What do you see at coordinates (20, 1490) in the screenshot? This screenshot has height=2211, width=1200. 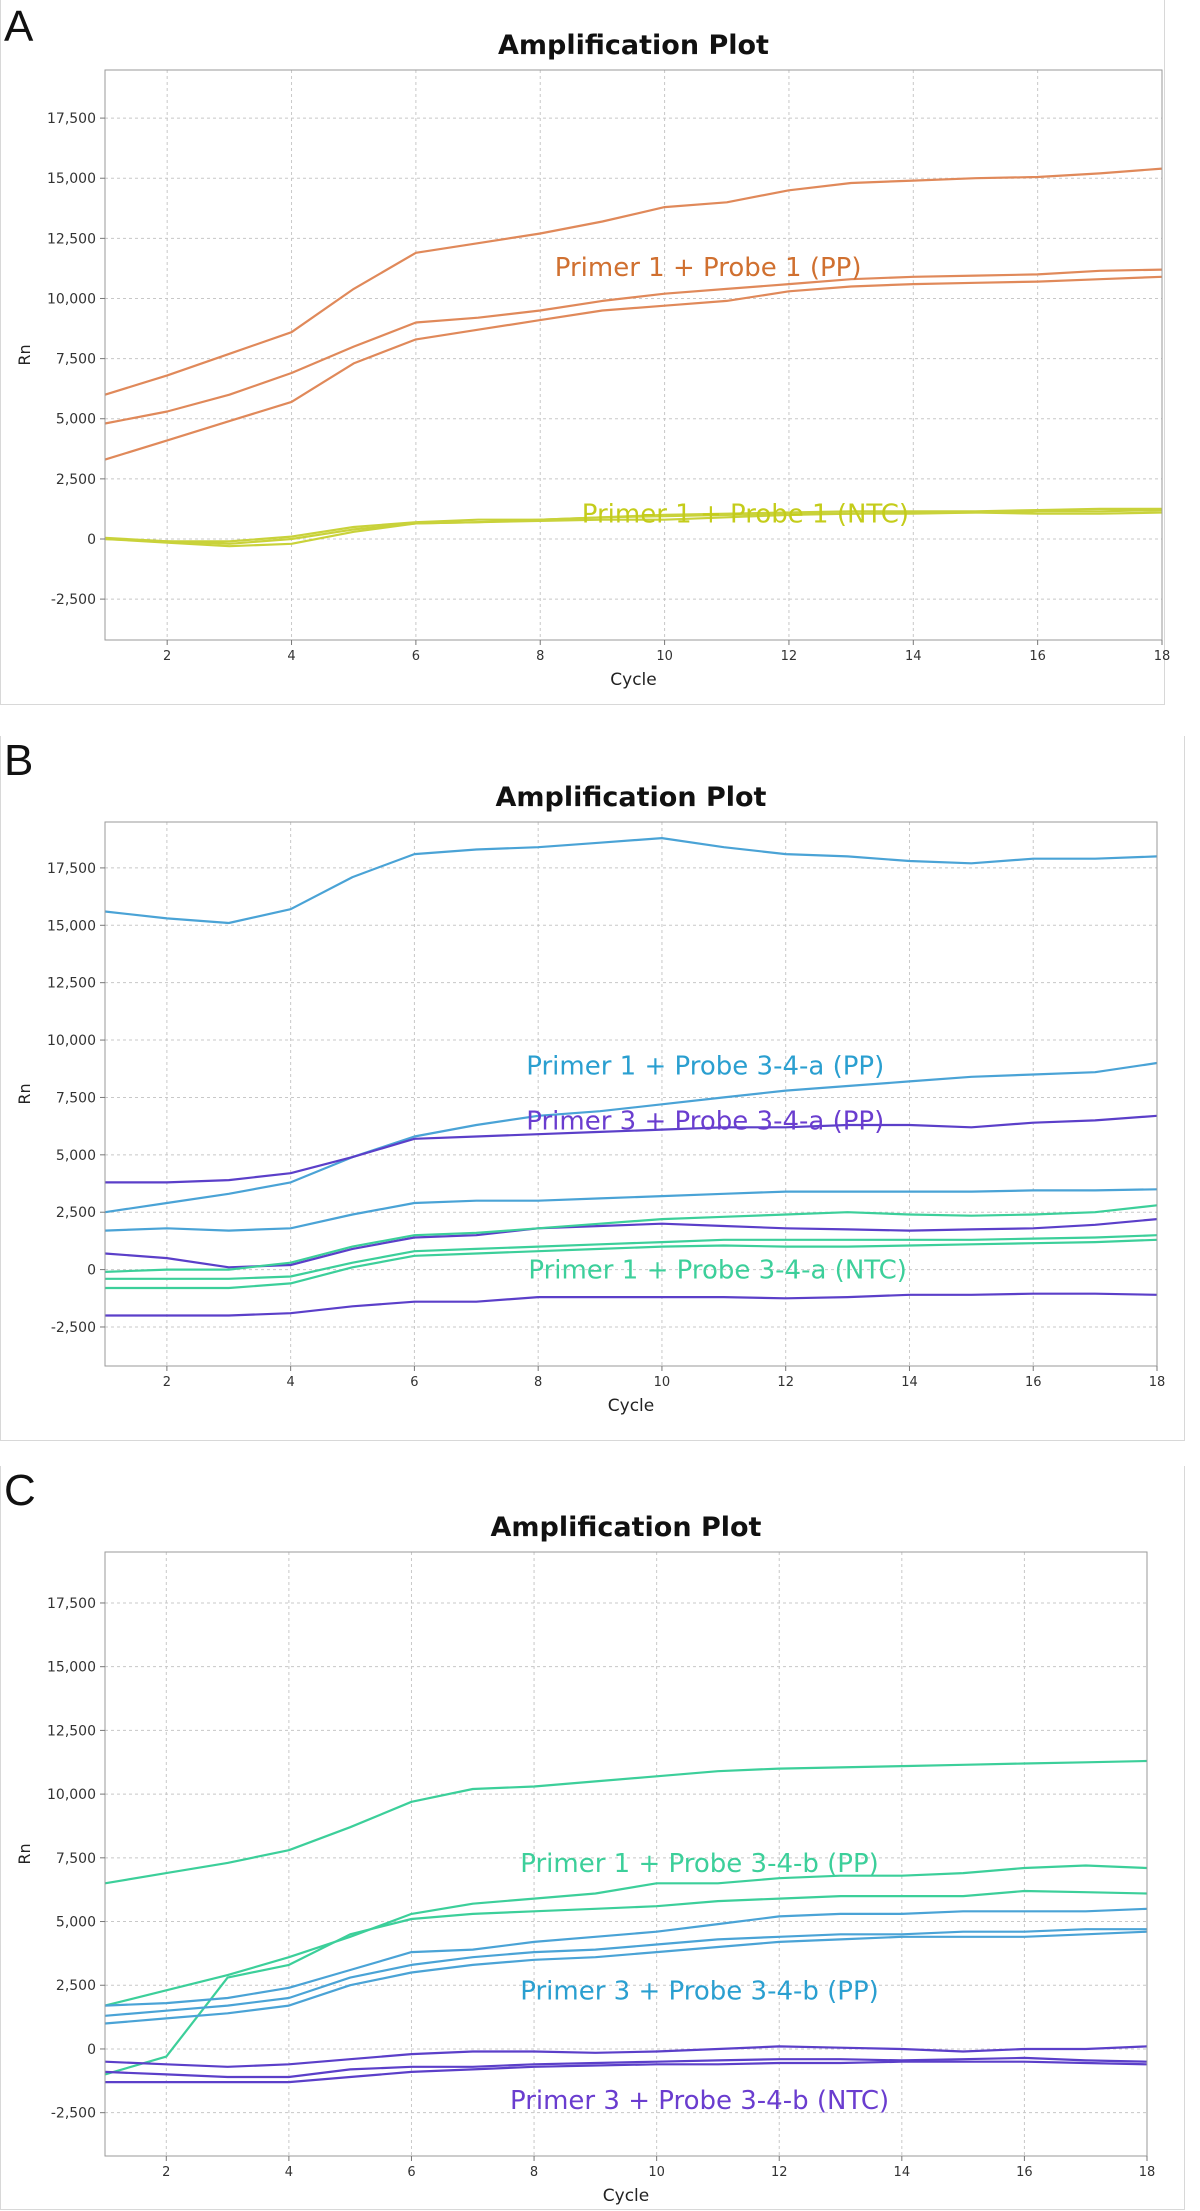 I see `panel-label: C` at bounding box center [20, 1490].